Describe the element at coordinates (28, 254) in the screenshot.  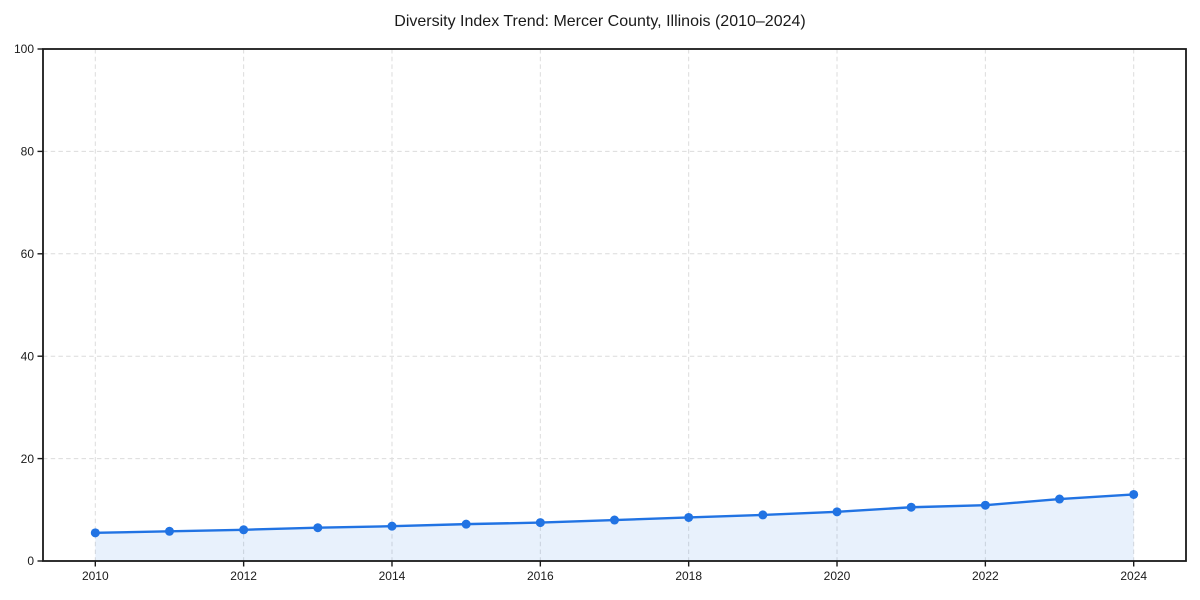
I see `y-tick-label: 60` at that location.